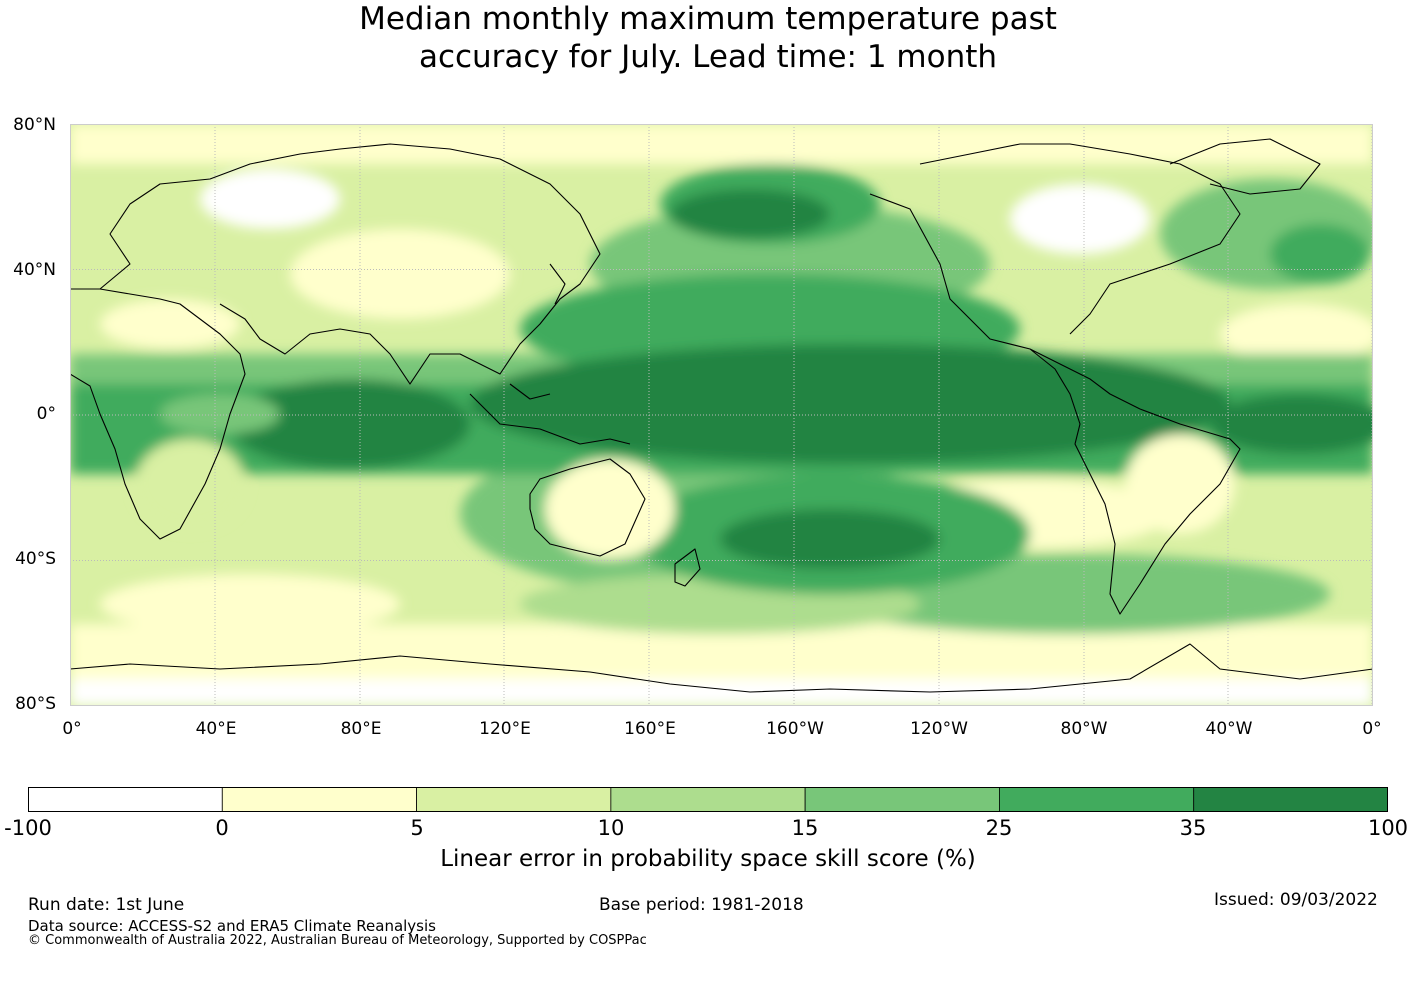  I want to click on colorbar-border, so click(708, 799).